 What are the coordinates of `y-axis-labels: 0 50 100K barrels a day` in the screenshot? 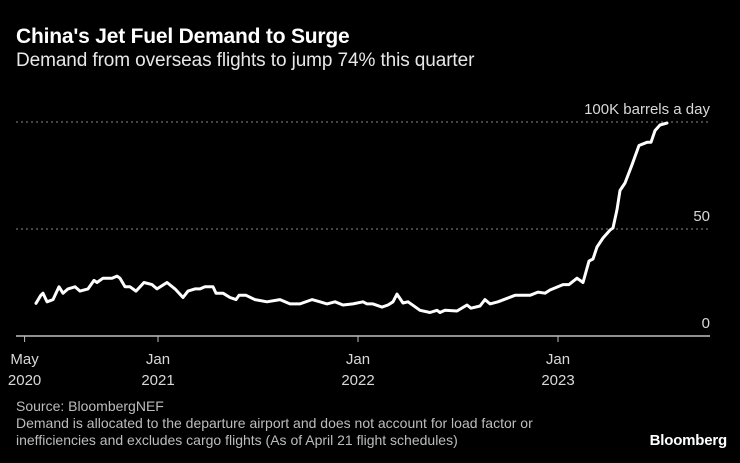 It's located at (647, 216).